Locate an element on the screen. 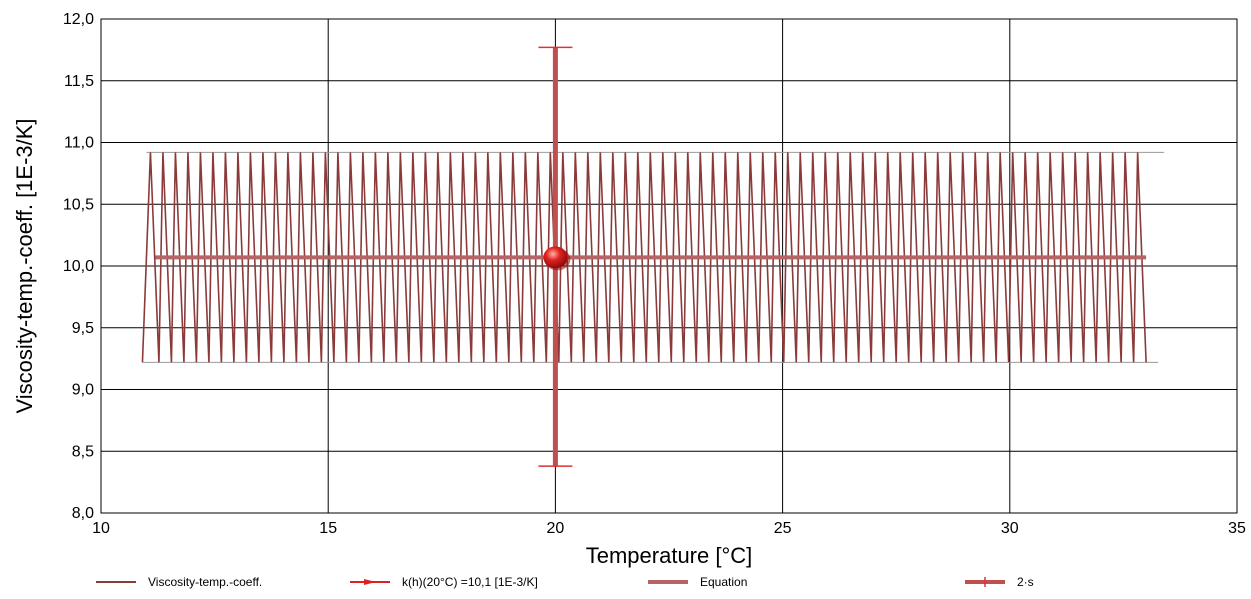 The width and height of the screenshot is (1251, 599). y-tick-label: 8,0 is located at coordinates (83, 513).